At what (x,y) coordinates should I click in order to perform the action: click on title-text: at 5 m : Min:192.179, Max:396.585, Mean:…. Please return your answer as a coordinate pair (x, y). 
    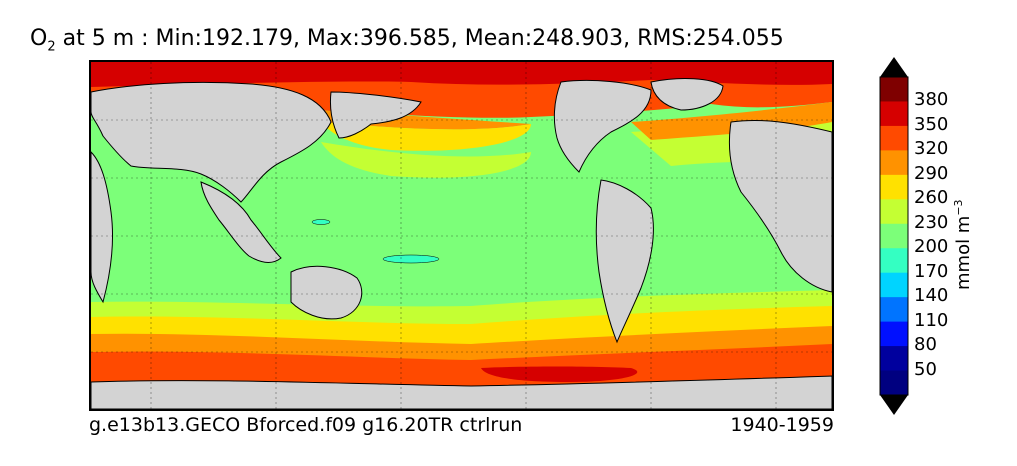
    Looking at the image, I should click on (419, 38).